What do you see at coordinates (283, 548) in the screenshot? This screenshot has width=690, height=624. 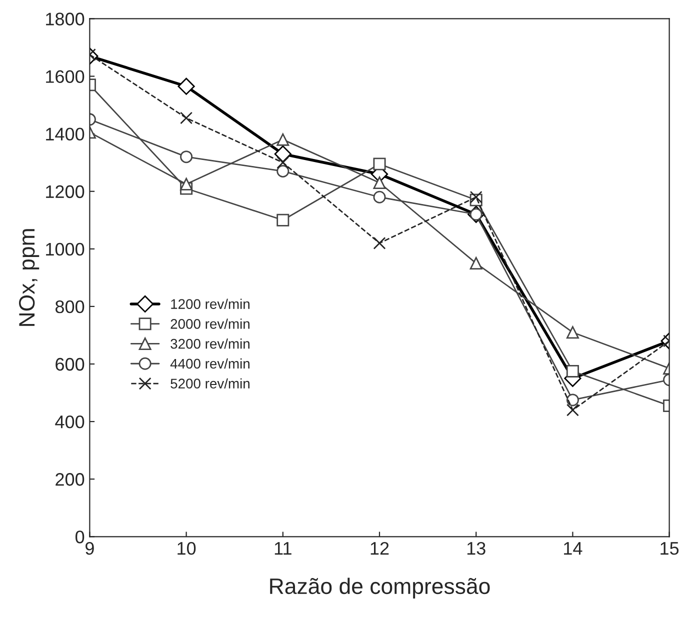 I see `x-tick-label: 11` at bounding box center [283, 548].